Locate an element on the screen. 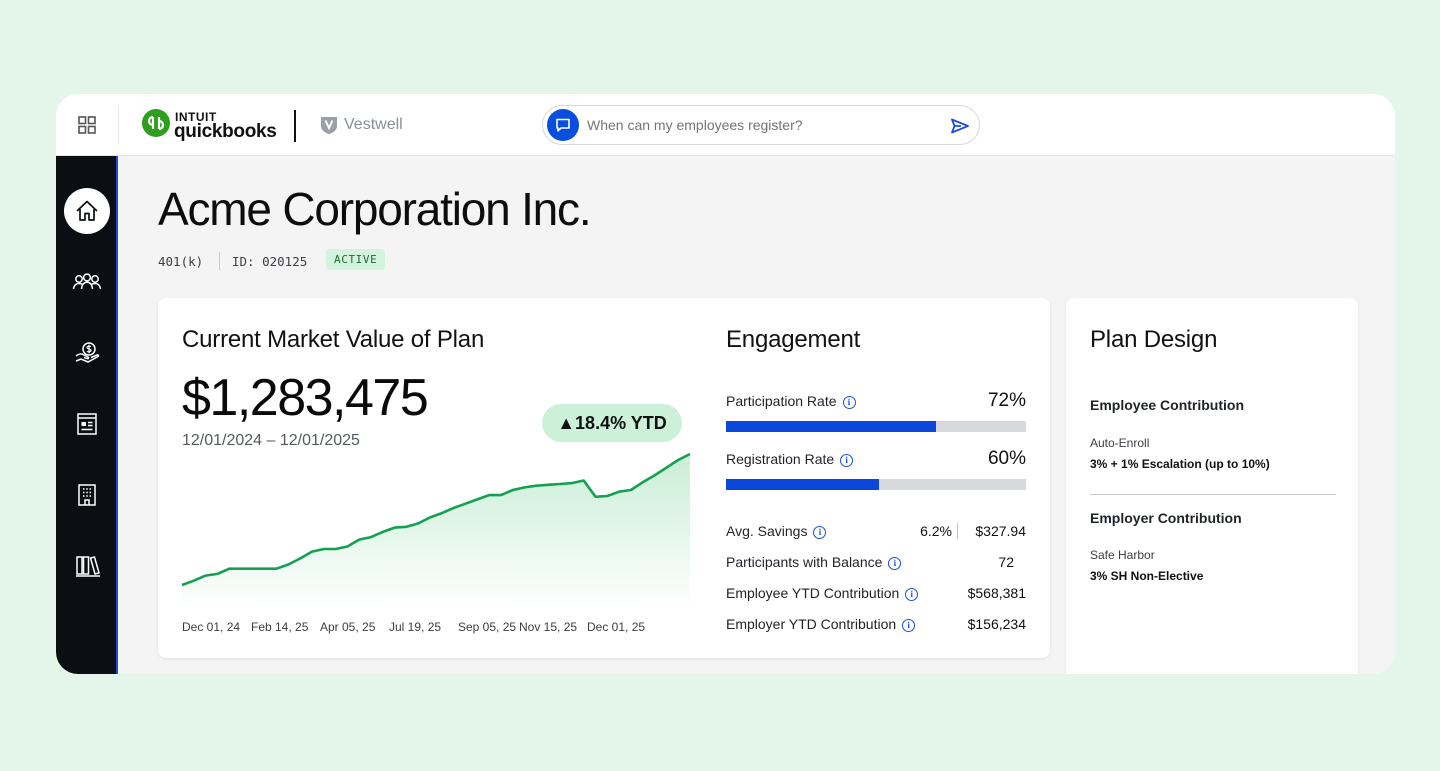 This screenshot has height=771, width=1440. stat-label-participants: Participants with Balance i is located at coordinates (814, 562).